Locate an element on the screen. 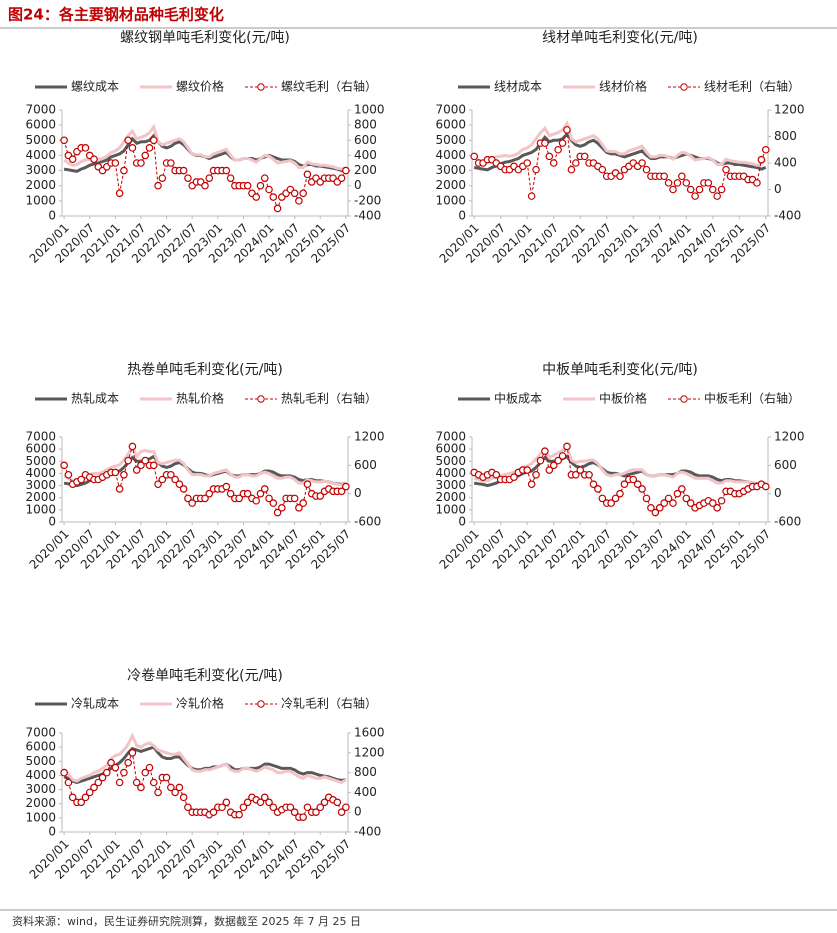  chart-title: 中板单吨毛利变化(元/吨) is located at coordinates (620, 370).